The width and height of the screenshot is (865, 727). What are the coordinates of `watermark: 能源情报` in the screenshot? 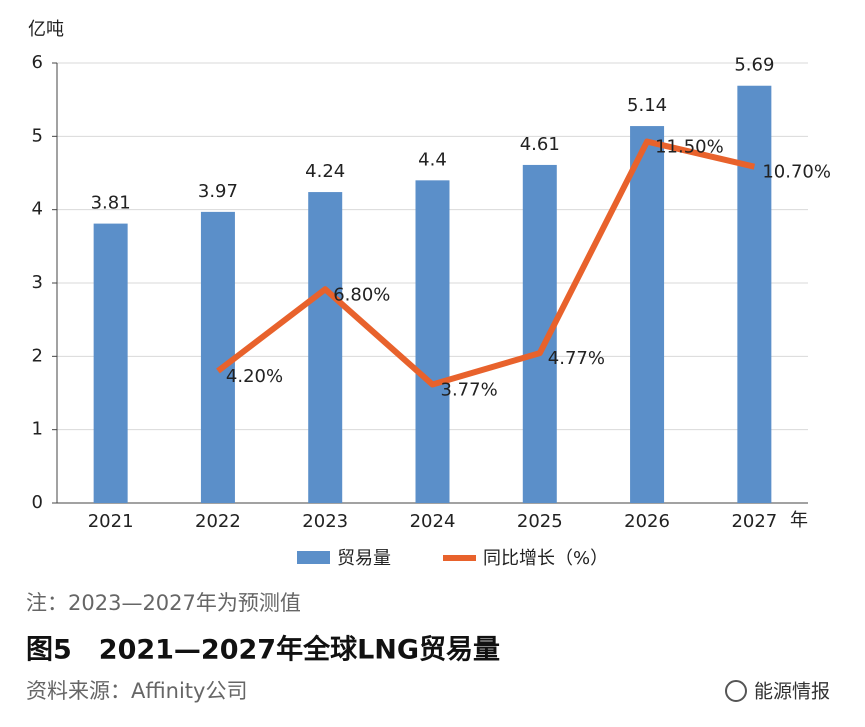 It's located at (792, 692).